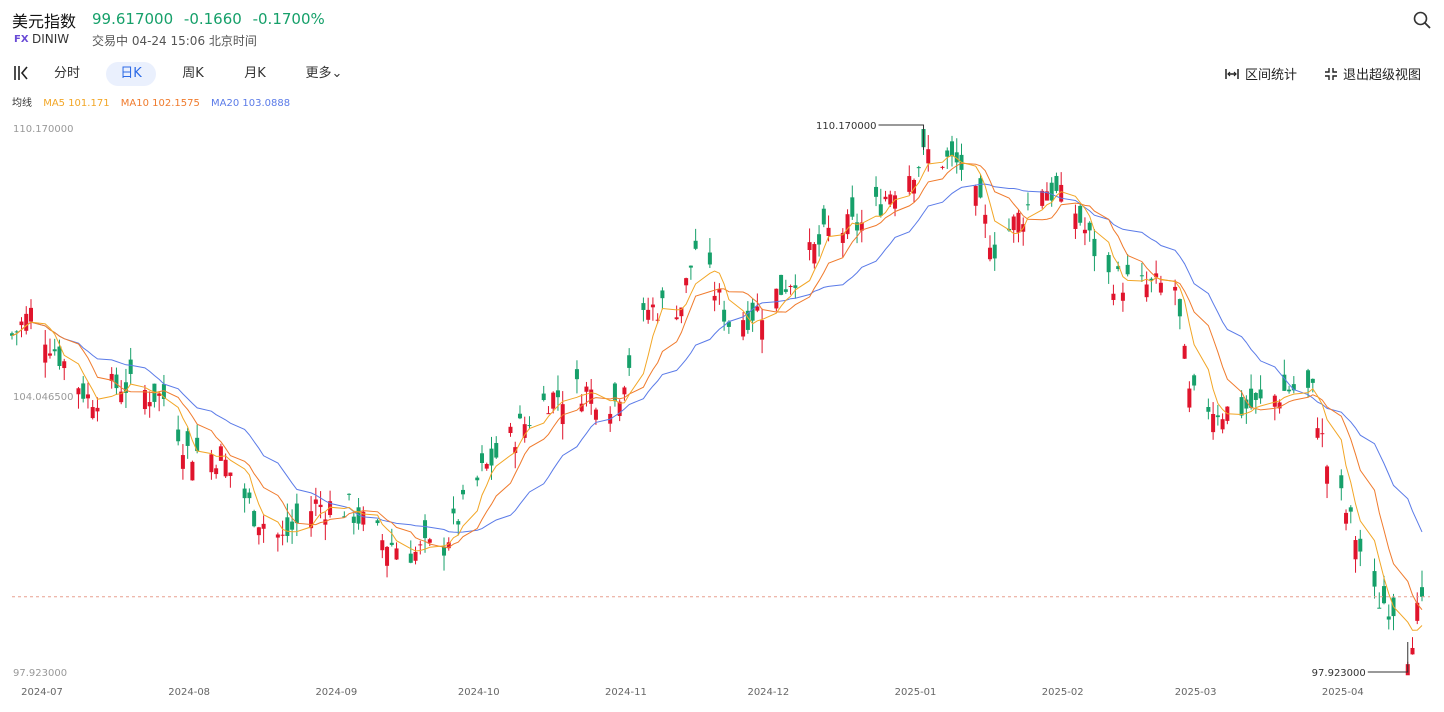 This screenshot has width=1444, height=712. I want to click on interval-stats-button: 区间统计, so click(1260, 73).